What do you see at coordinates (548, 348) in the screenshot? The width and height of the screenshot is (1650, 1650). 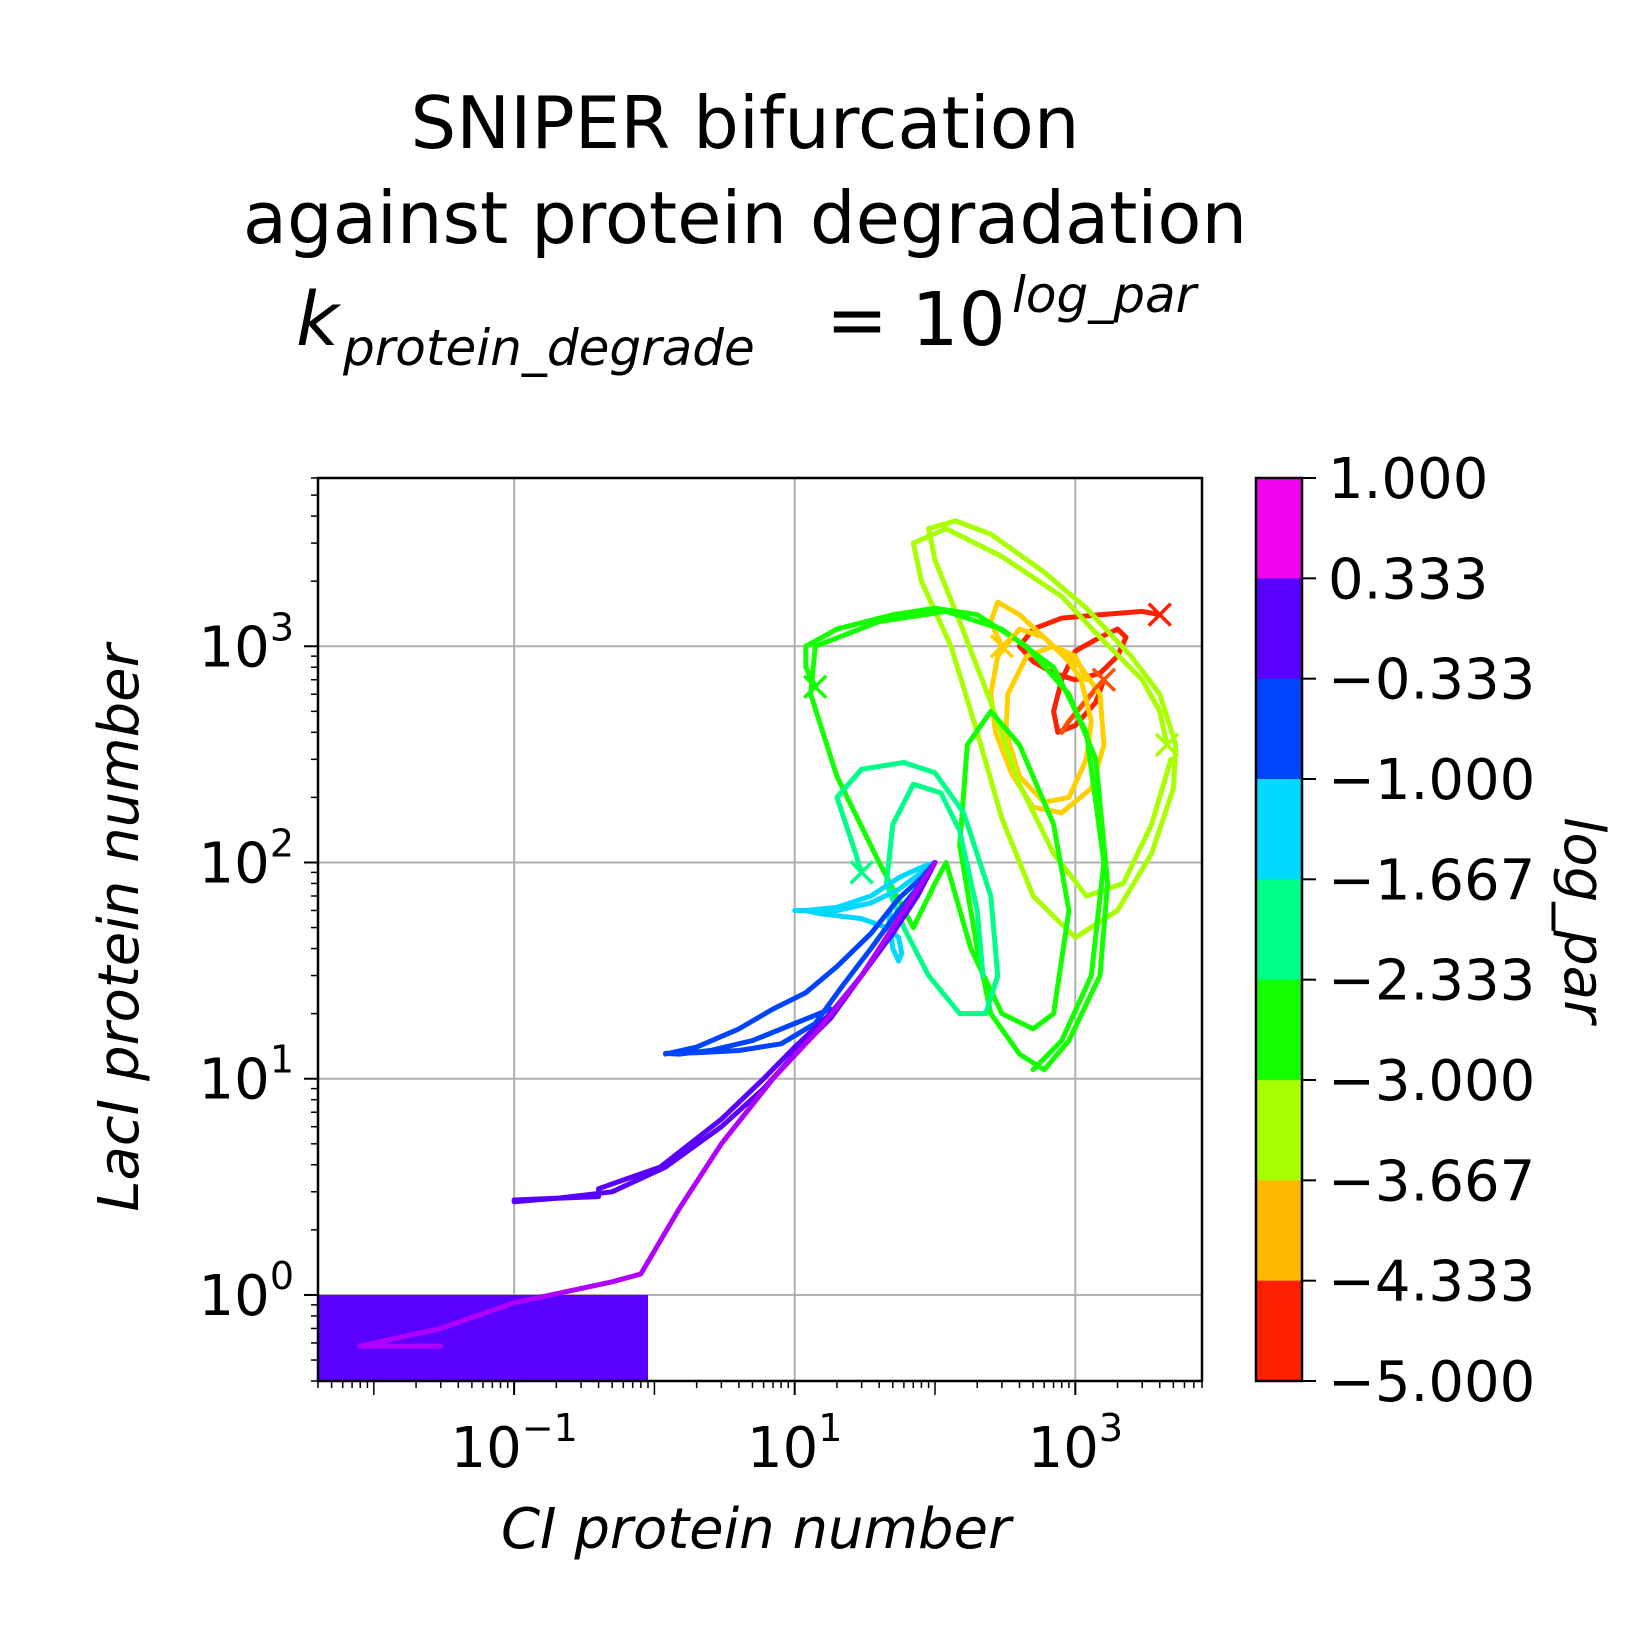 I see `formula-subscript: protein_degrade` at bounding box center [548, 348].